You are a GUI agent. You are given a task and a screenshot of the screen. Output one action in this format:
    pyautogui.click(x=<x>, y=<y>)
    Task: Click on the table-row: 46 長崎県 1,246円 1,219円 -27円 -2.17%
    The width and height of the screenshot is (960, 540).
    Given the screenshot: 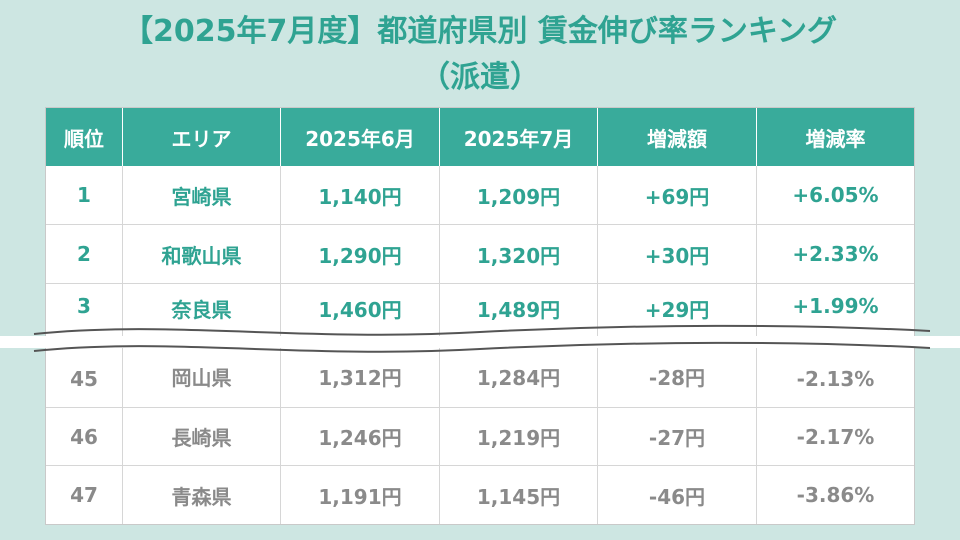 What is the action you would take?
    pyautogui.click(x=480, y=437)
    